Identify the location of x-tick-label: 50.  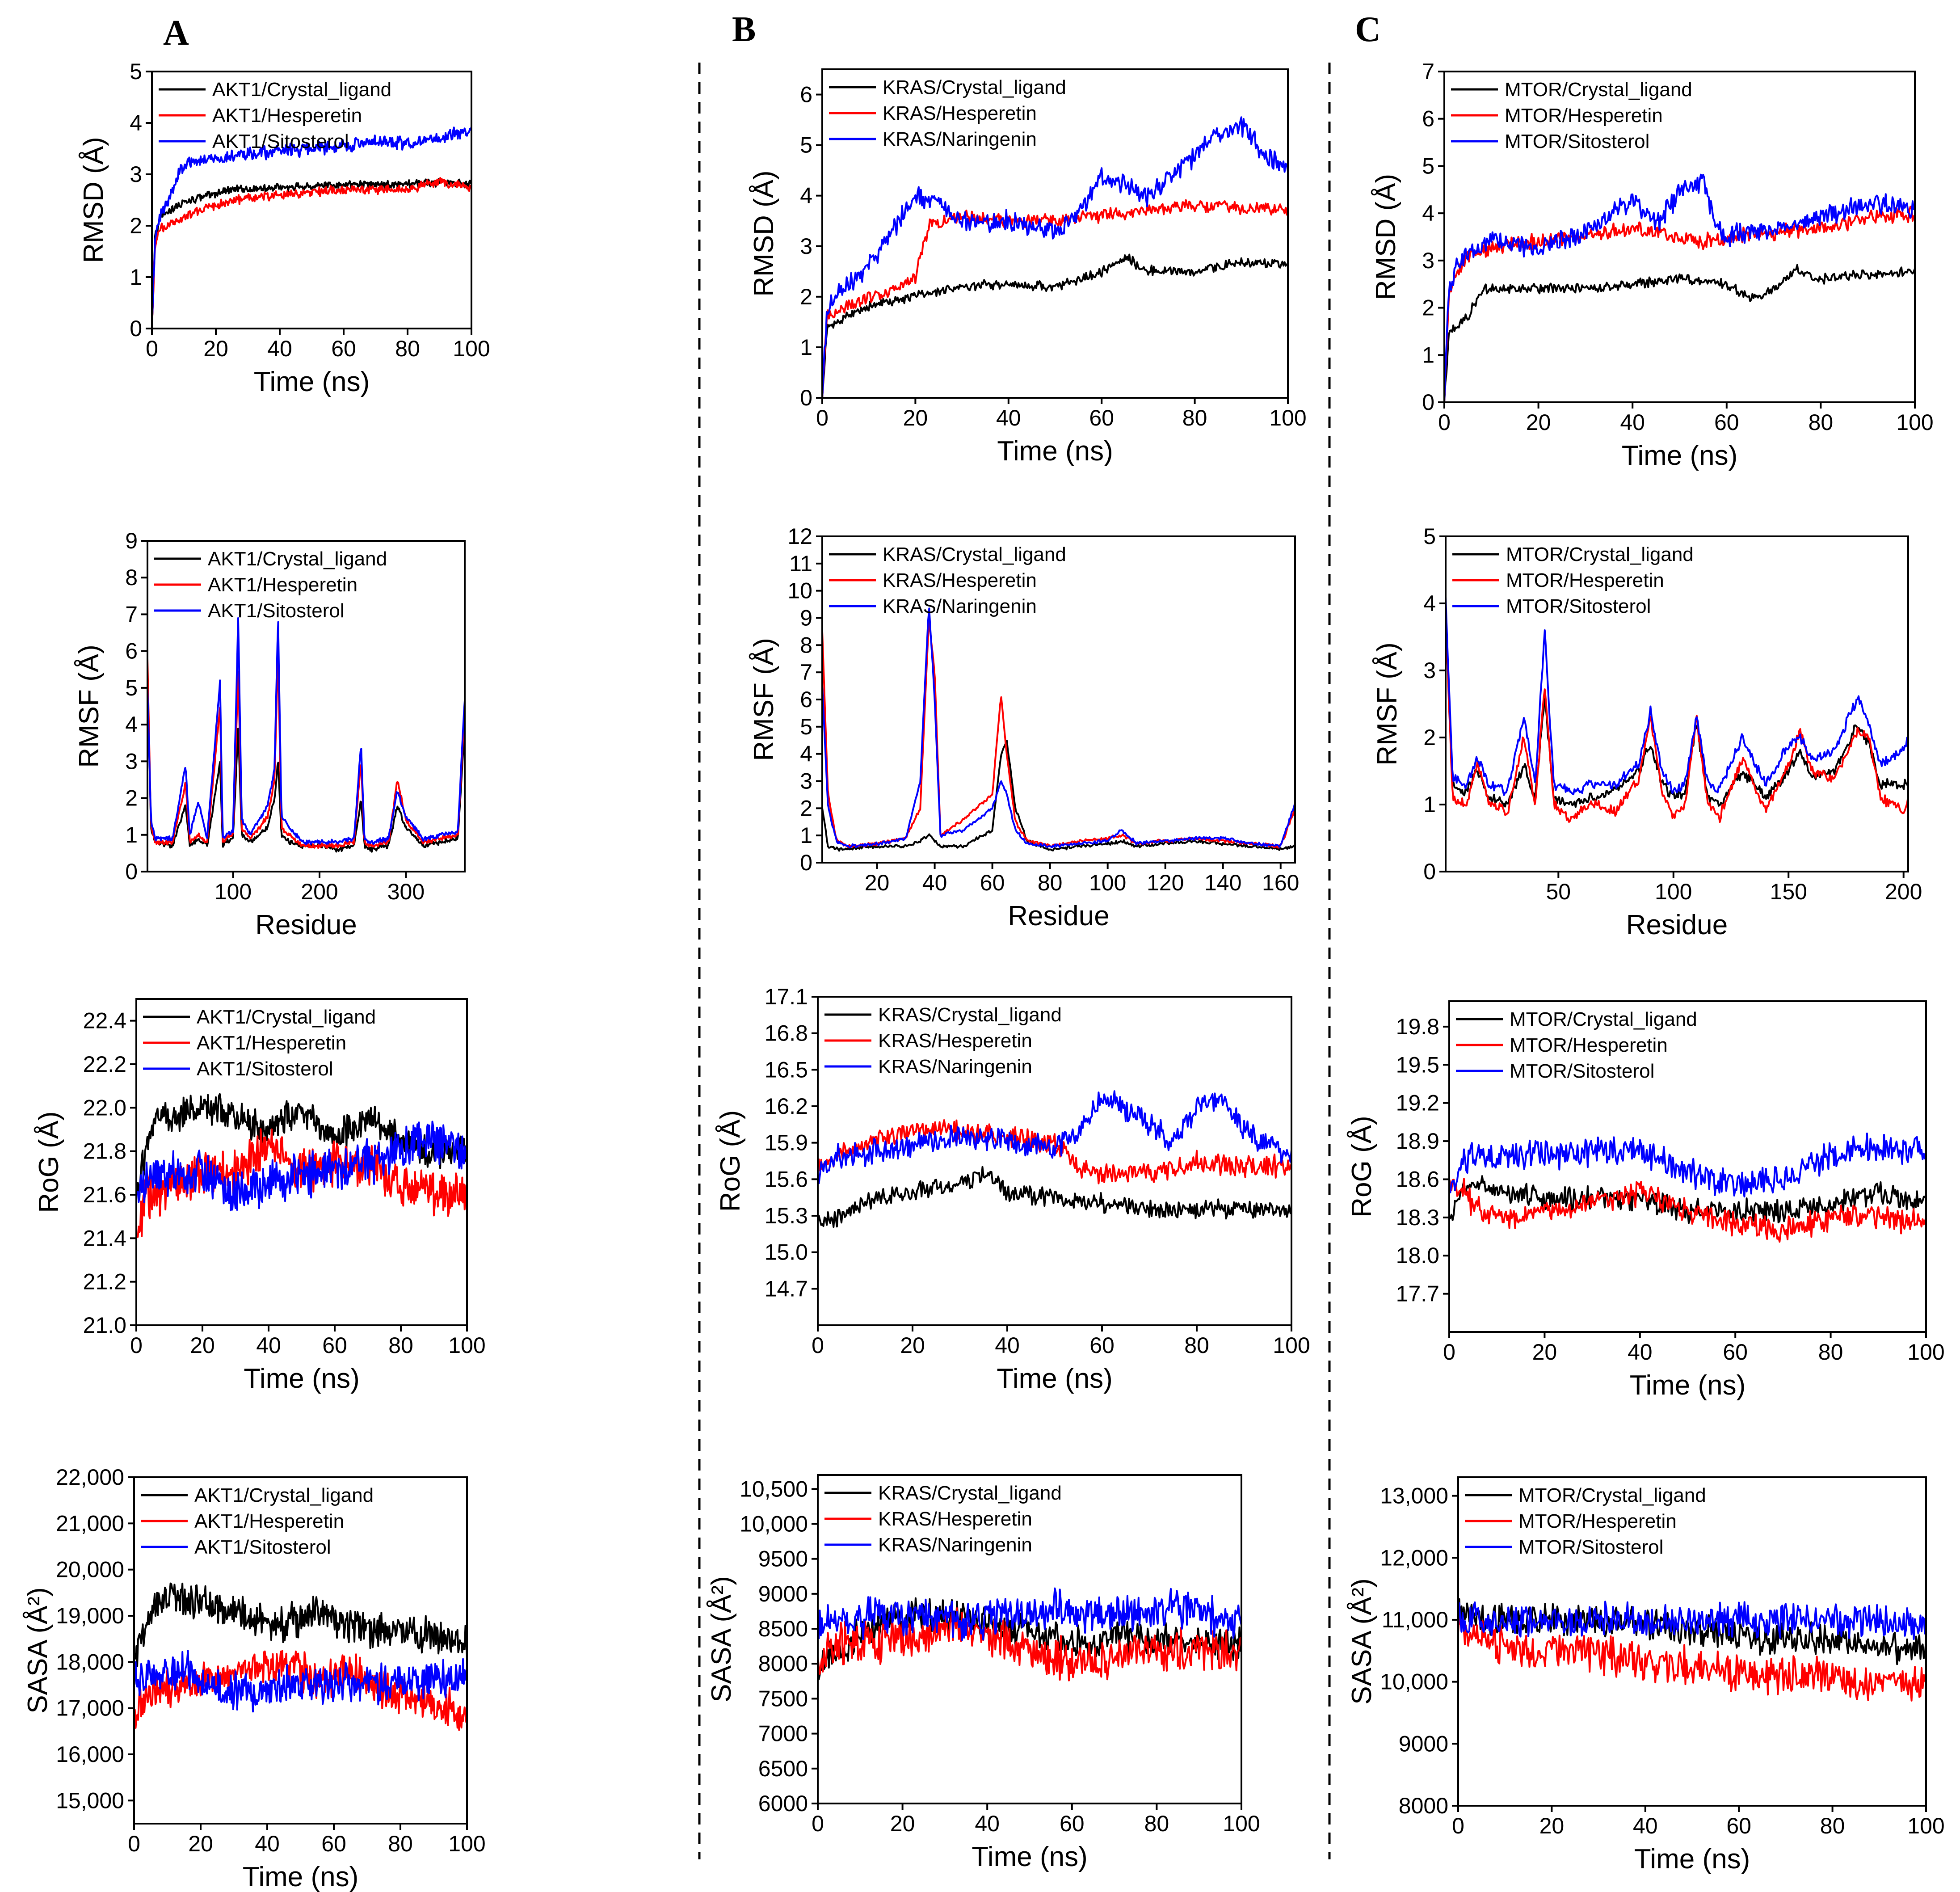
(1558, 891).